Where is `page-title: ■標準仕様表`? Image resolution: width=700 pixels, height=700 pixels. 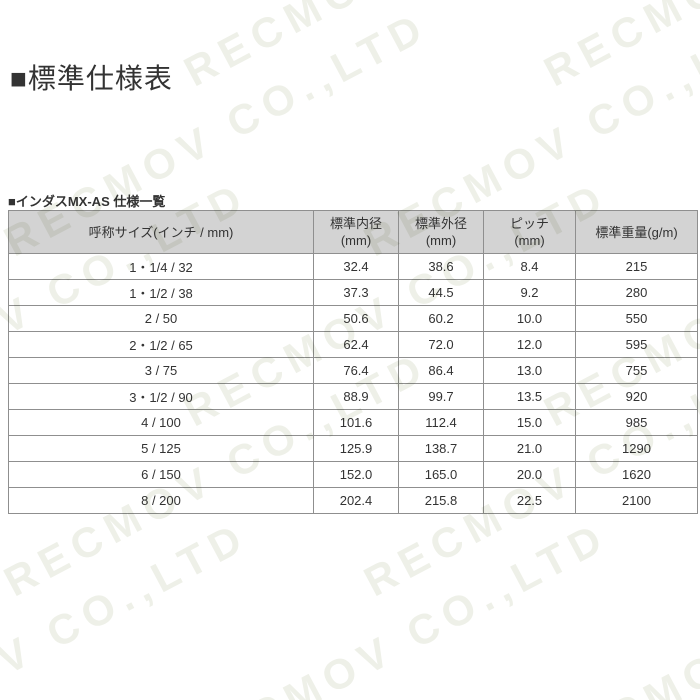
page-title: ■標準仕様表 is located at coordinates (91, 78).